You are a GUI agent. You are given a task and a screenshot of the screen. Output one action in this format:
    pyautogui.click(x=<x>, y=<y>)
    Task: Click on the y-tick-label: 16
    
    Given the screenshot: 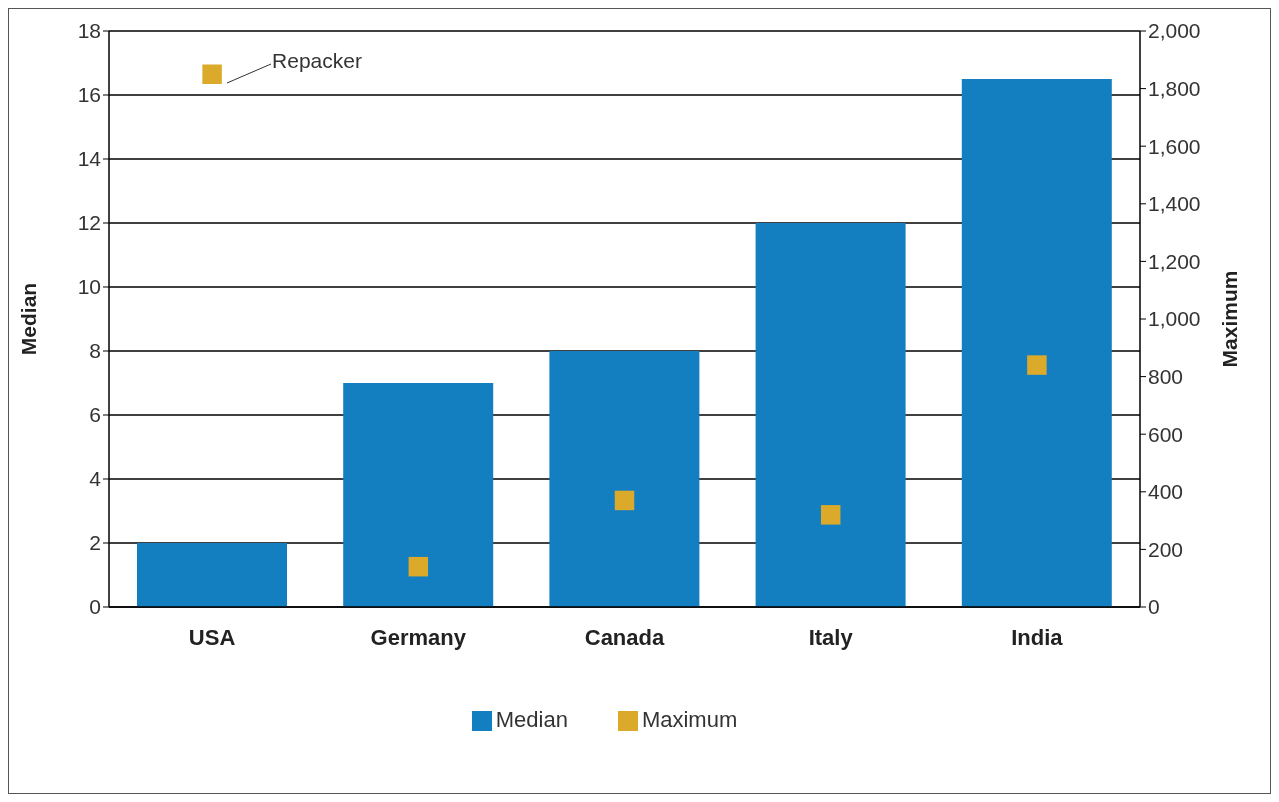 What is the action you would take?
    pyautogui.click(x=89, y=95)
    